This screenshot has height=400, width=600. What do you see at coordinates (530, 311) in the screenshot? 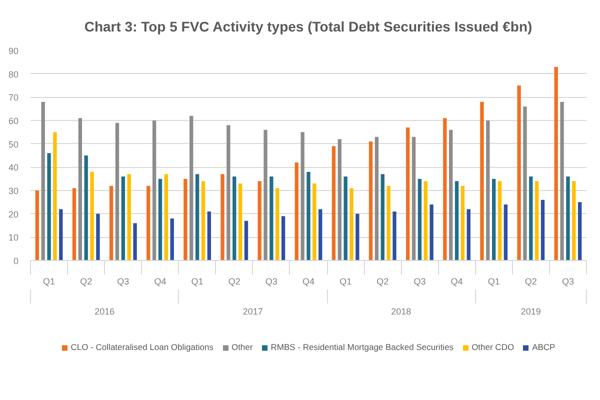
I see `text: 2019` at bounding box center [530, 311].